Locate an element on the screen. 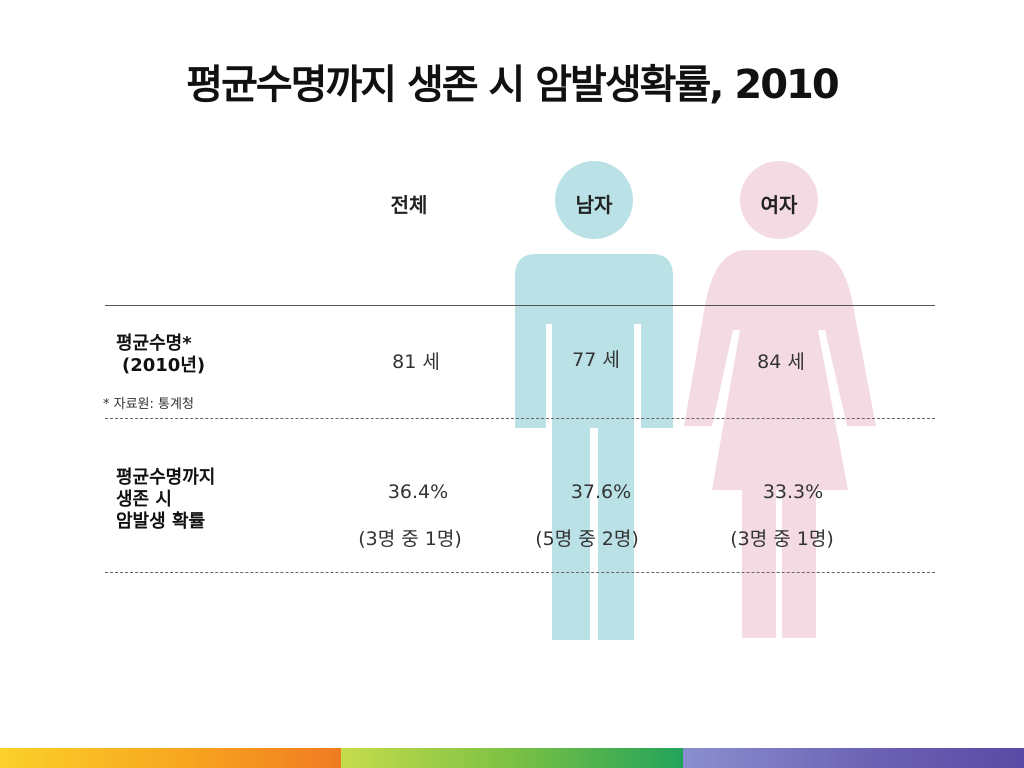  row-label-life-expectancy: 평균수명* (2010년) is located at coordinates (160, 355).